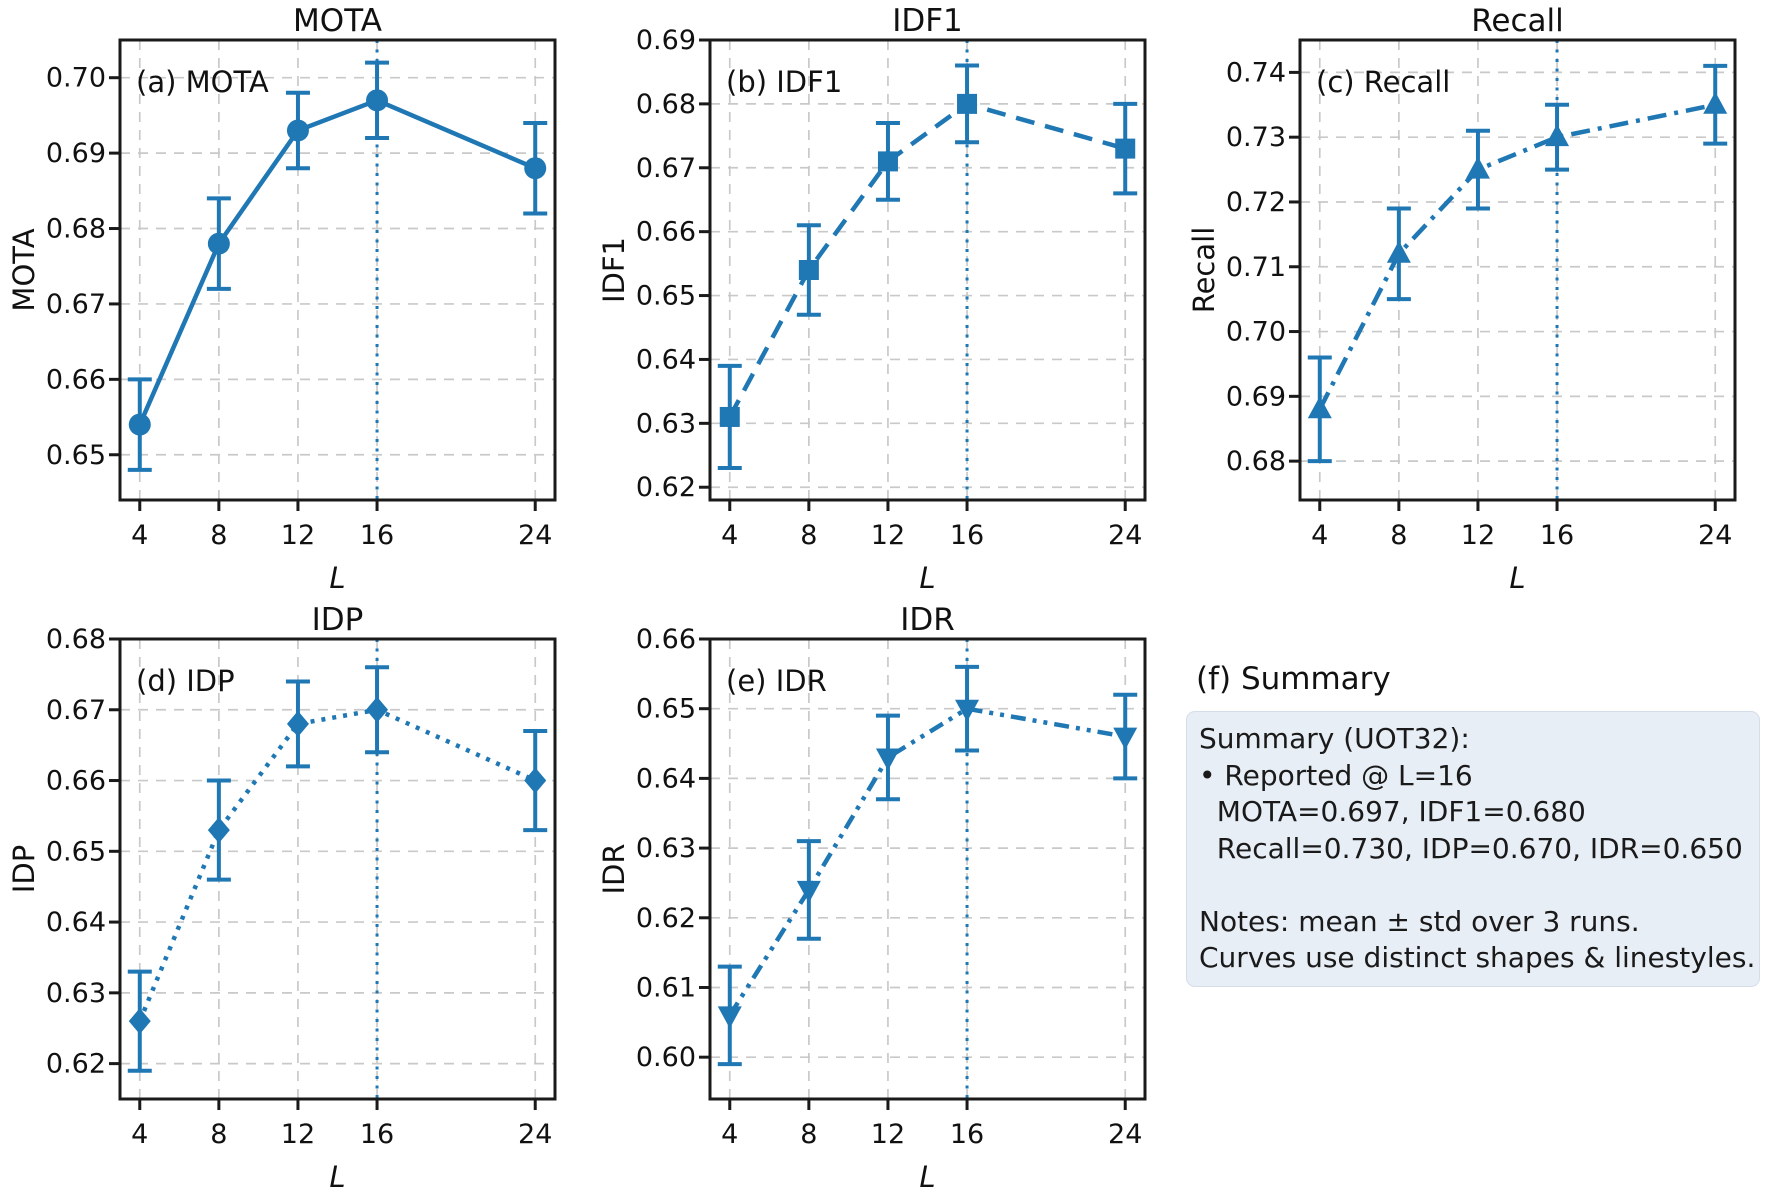 The width and height of the screenshot is (1770, 1197). I want to click on summary-heading: (f) Summary, so click(1293, 679).